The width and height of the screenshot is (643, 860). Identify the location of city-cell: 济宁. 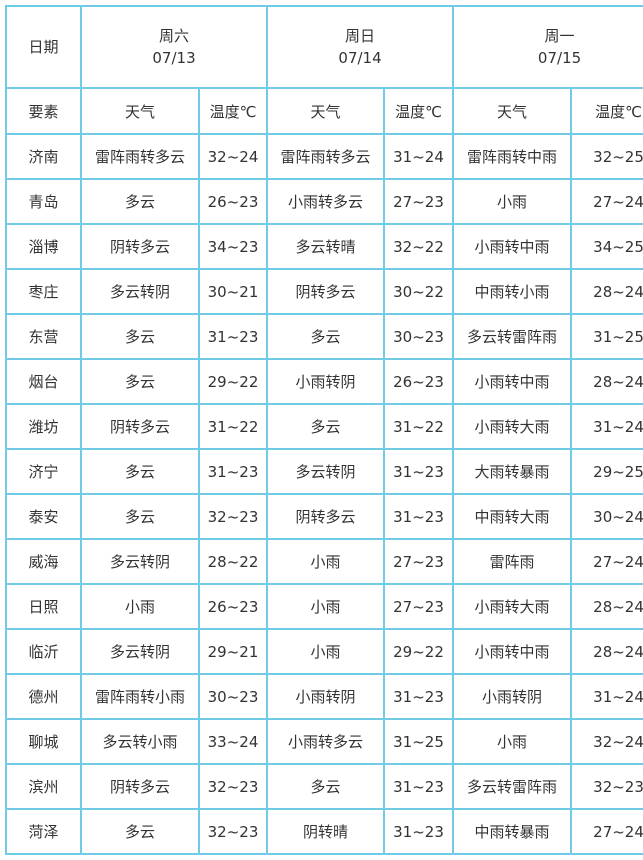
(43, 471).